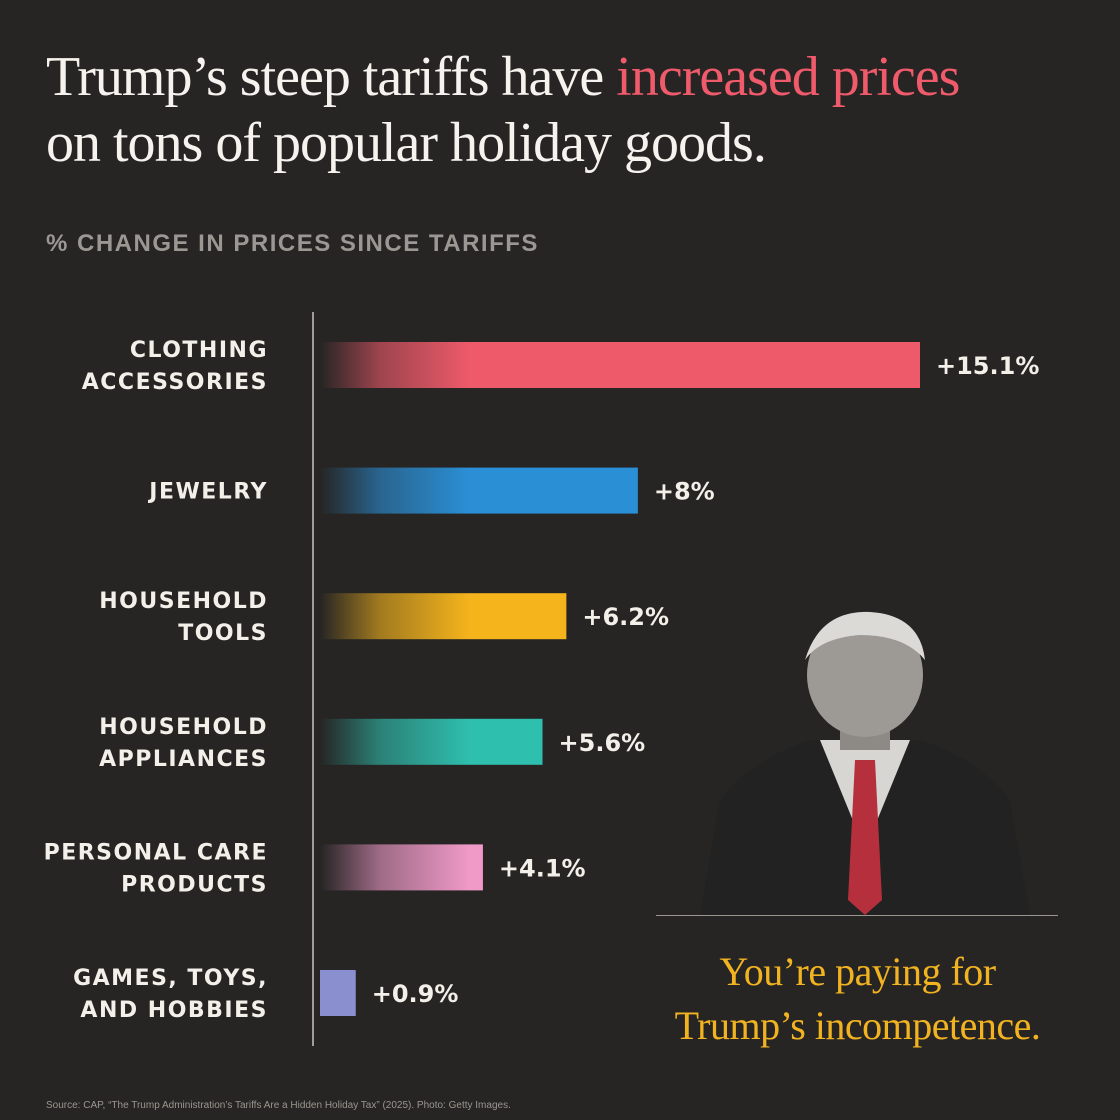  Describe the element at coordinates (156, 852) in the screenshot. I see `category-label: PERSONAL CARE` at that location.